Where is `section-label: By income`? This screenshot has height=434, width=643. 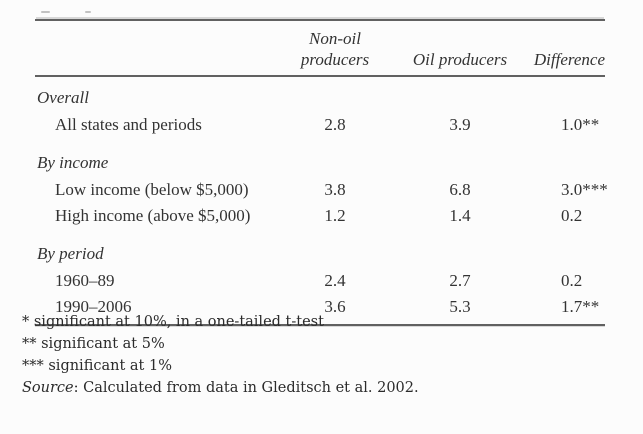 section-label: By income is located at coordinates (73, 162).